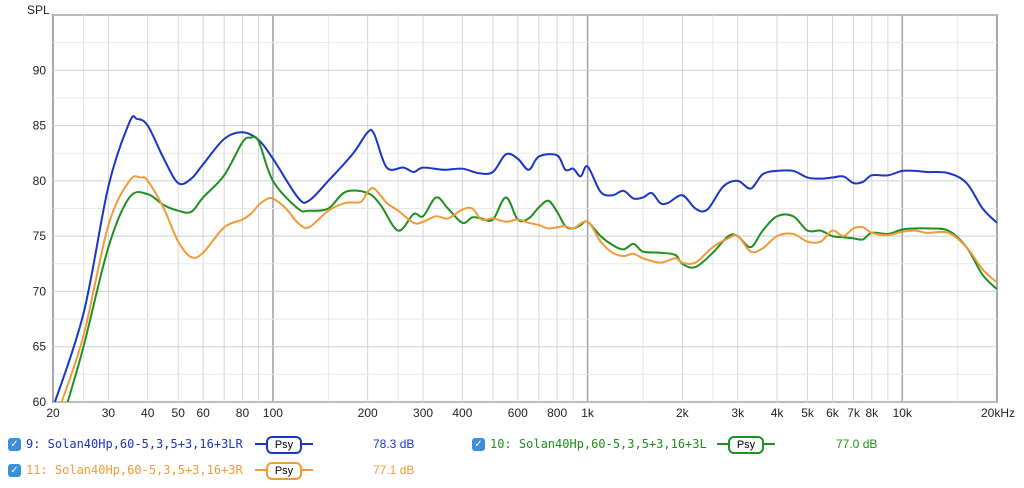 The height and width of the screenshot is (488, 1024). I want to click on y-tick-label: 70, so click(40, 291).